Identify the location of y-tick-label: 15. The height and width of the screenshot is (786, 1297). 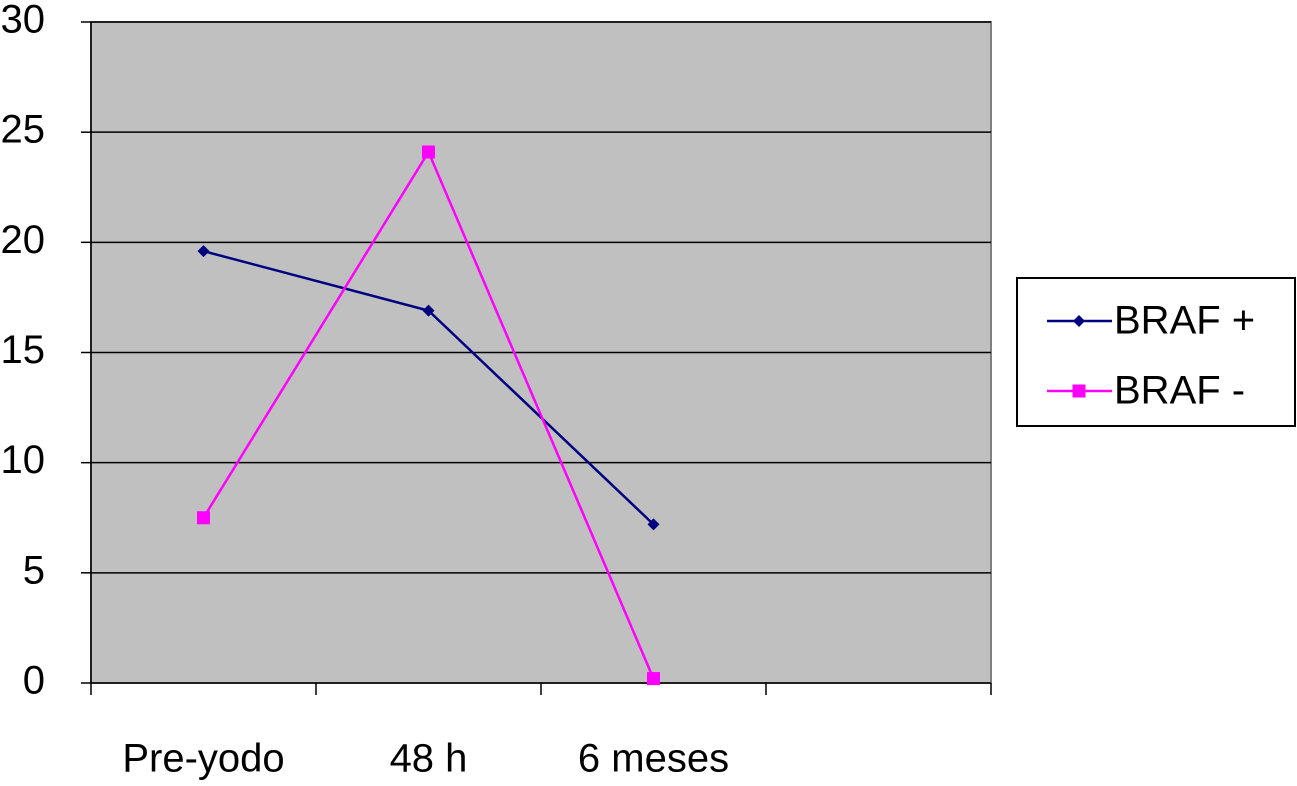
(23, 350).